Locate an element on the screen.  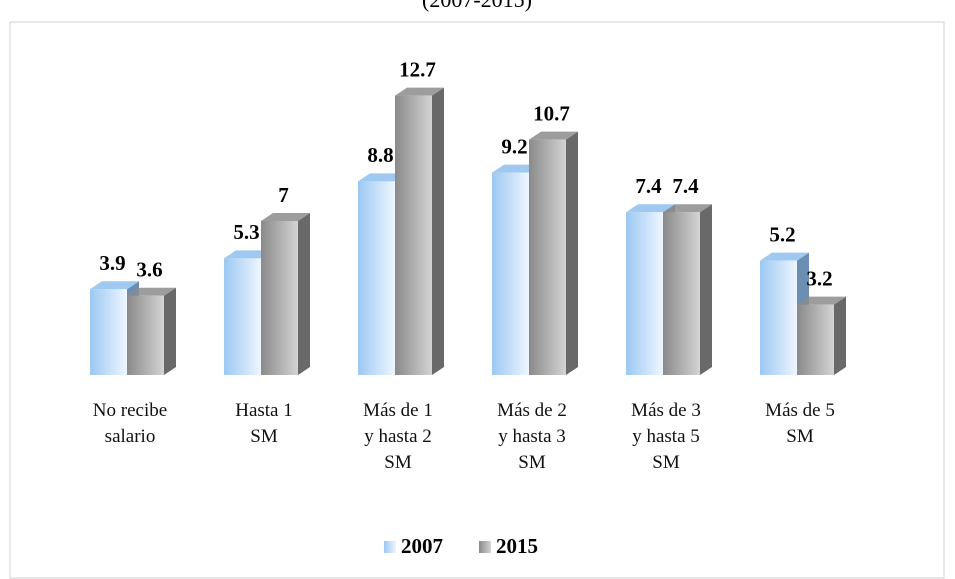
data-label: 3.6 is located at coordinates (149, 270).